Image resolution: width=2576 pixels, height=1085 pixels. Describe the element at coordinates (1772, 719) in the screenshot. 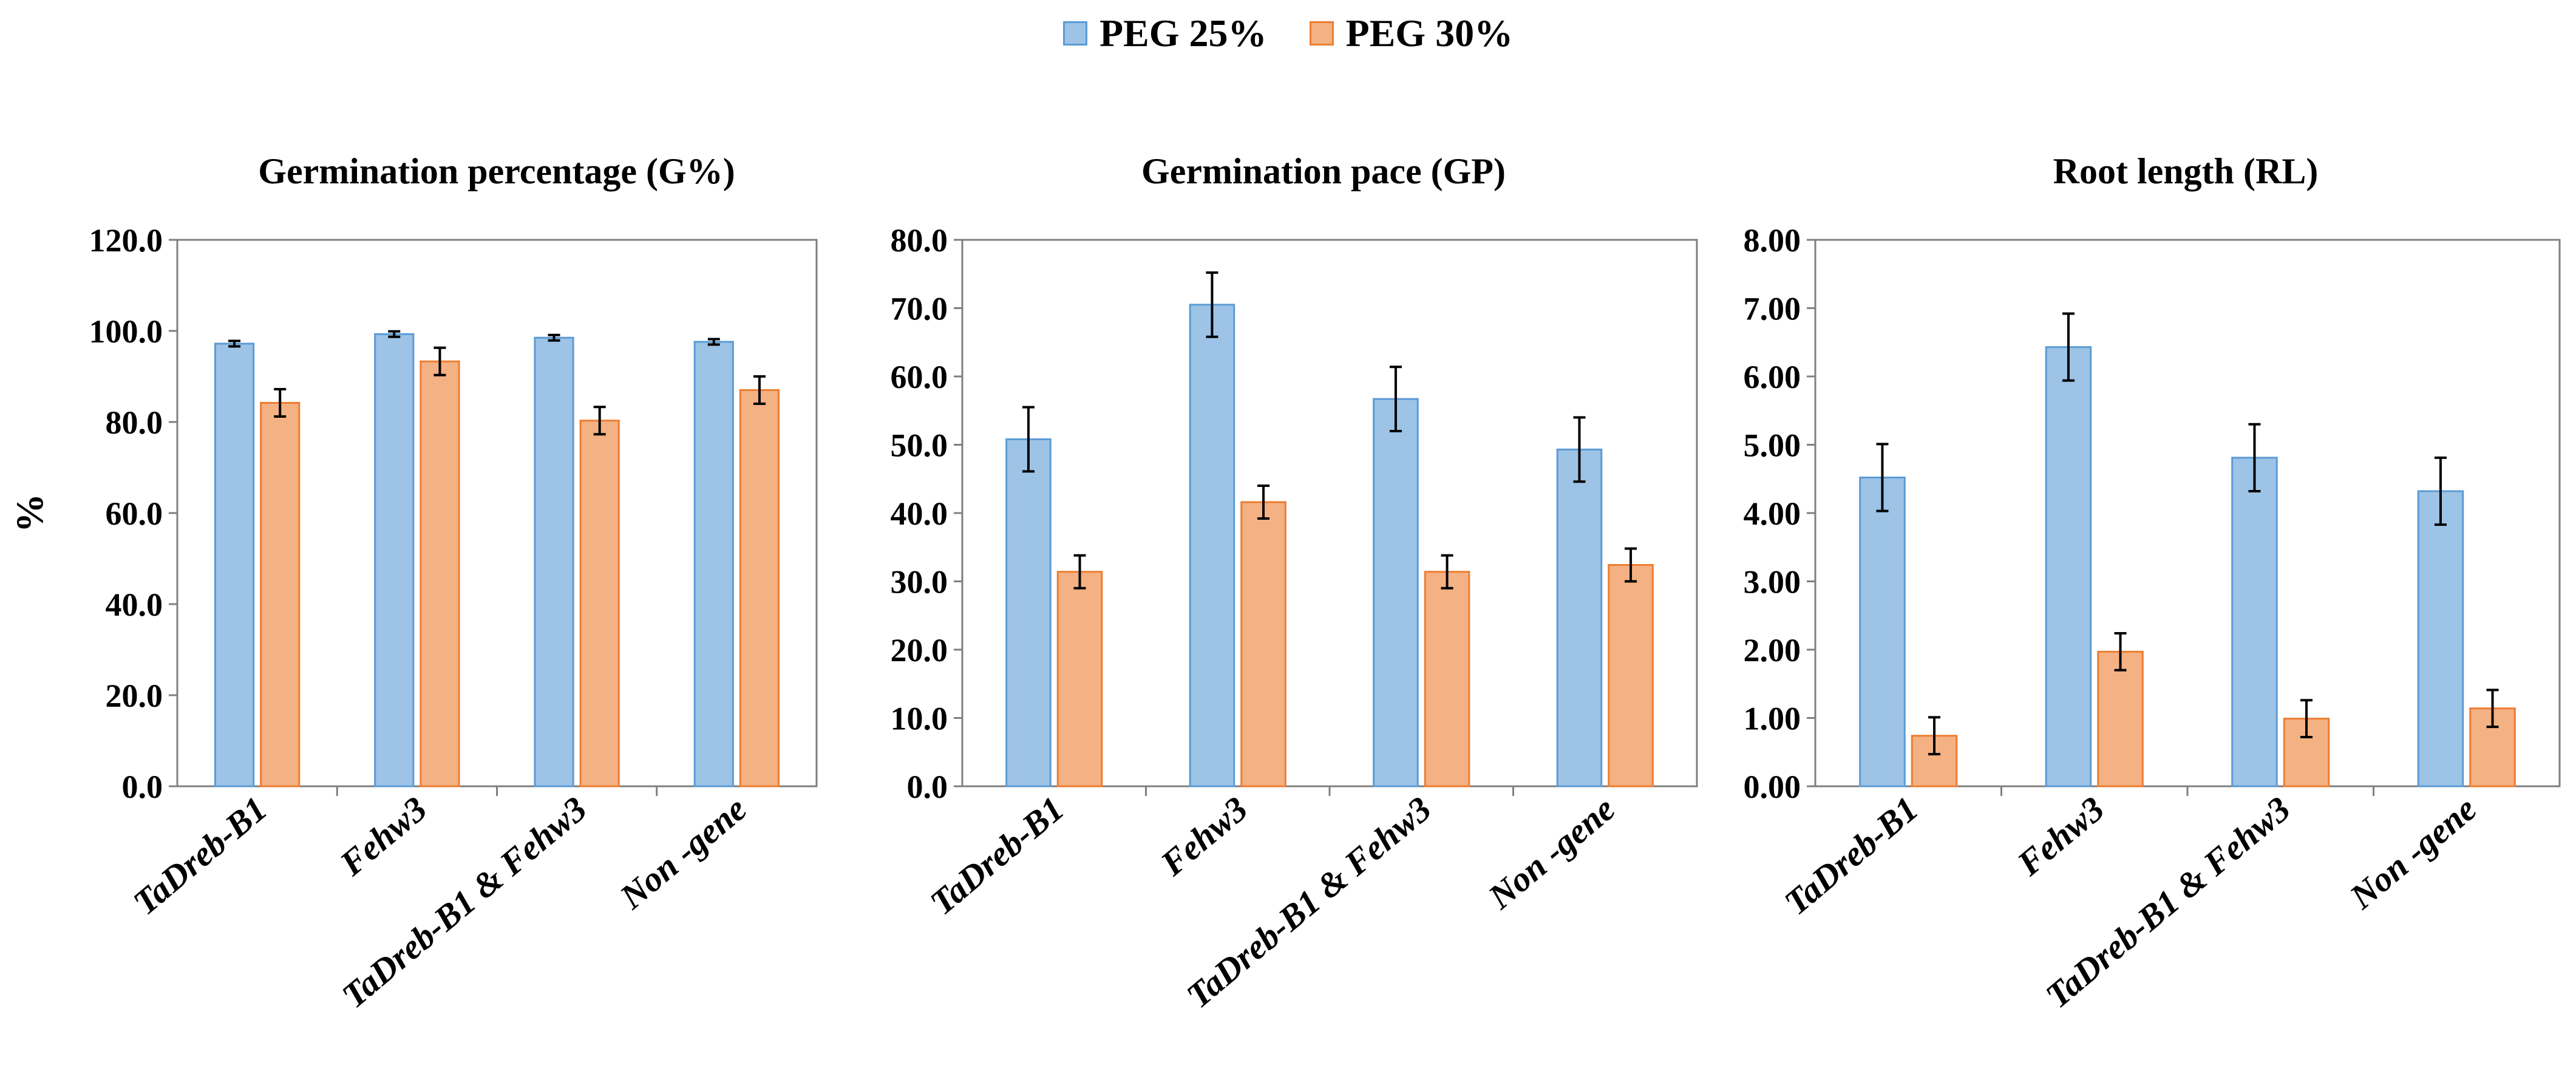

I see `y-tick-label: 1.00` at that location.